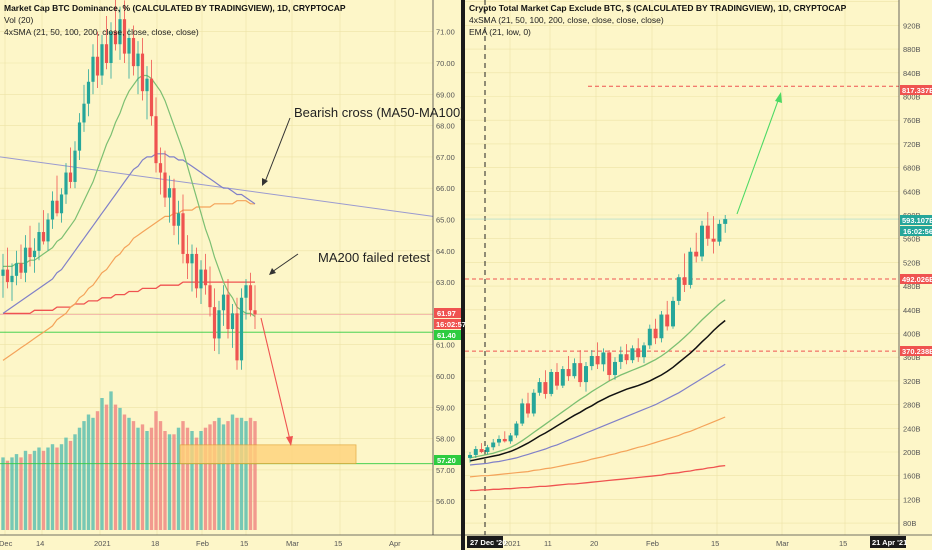 Image resolution: width=932 pixels, height=550 pixels. Describe the element at coordinates (445, 345) in the screenshot. I see `left-price-tick-label: 61.00` at that location.